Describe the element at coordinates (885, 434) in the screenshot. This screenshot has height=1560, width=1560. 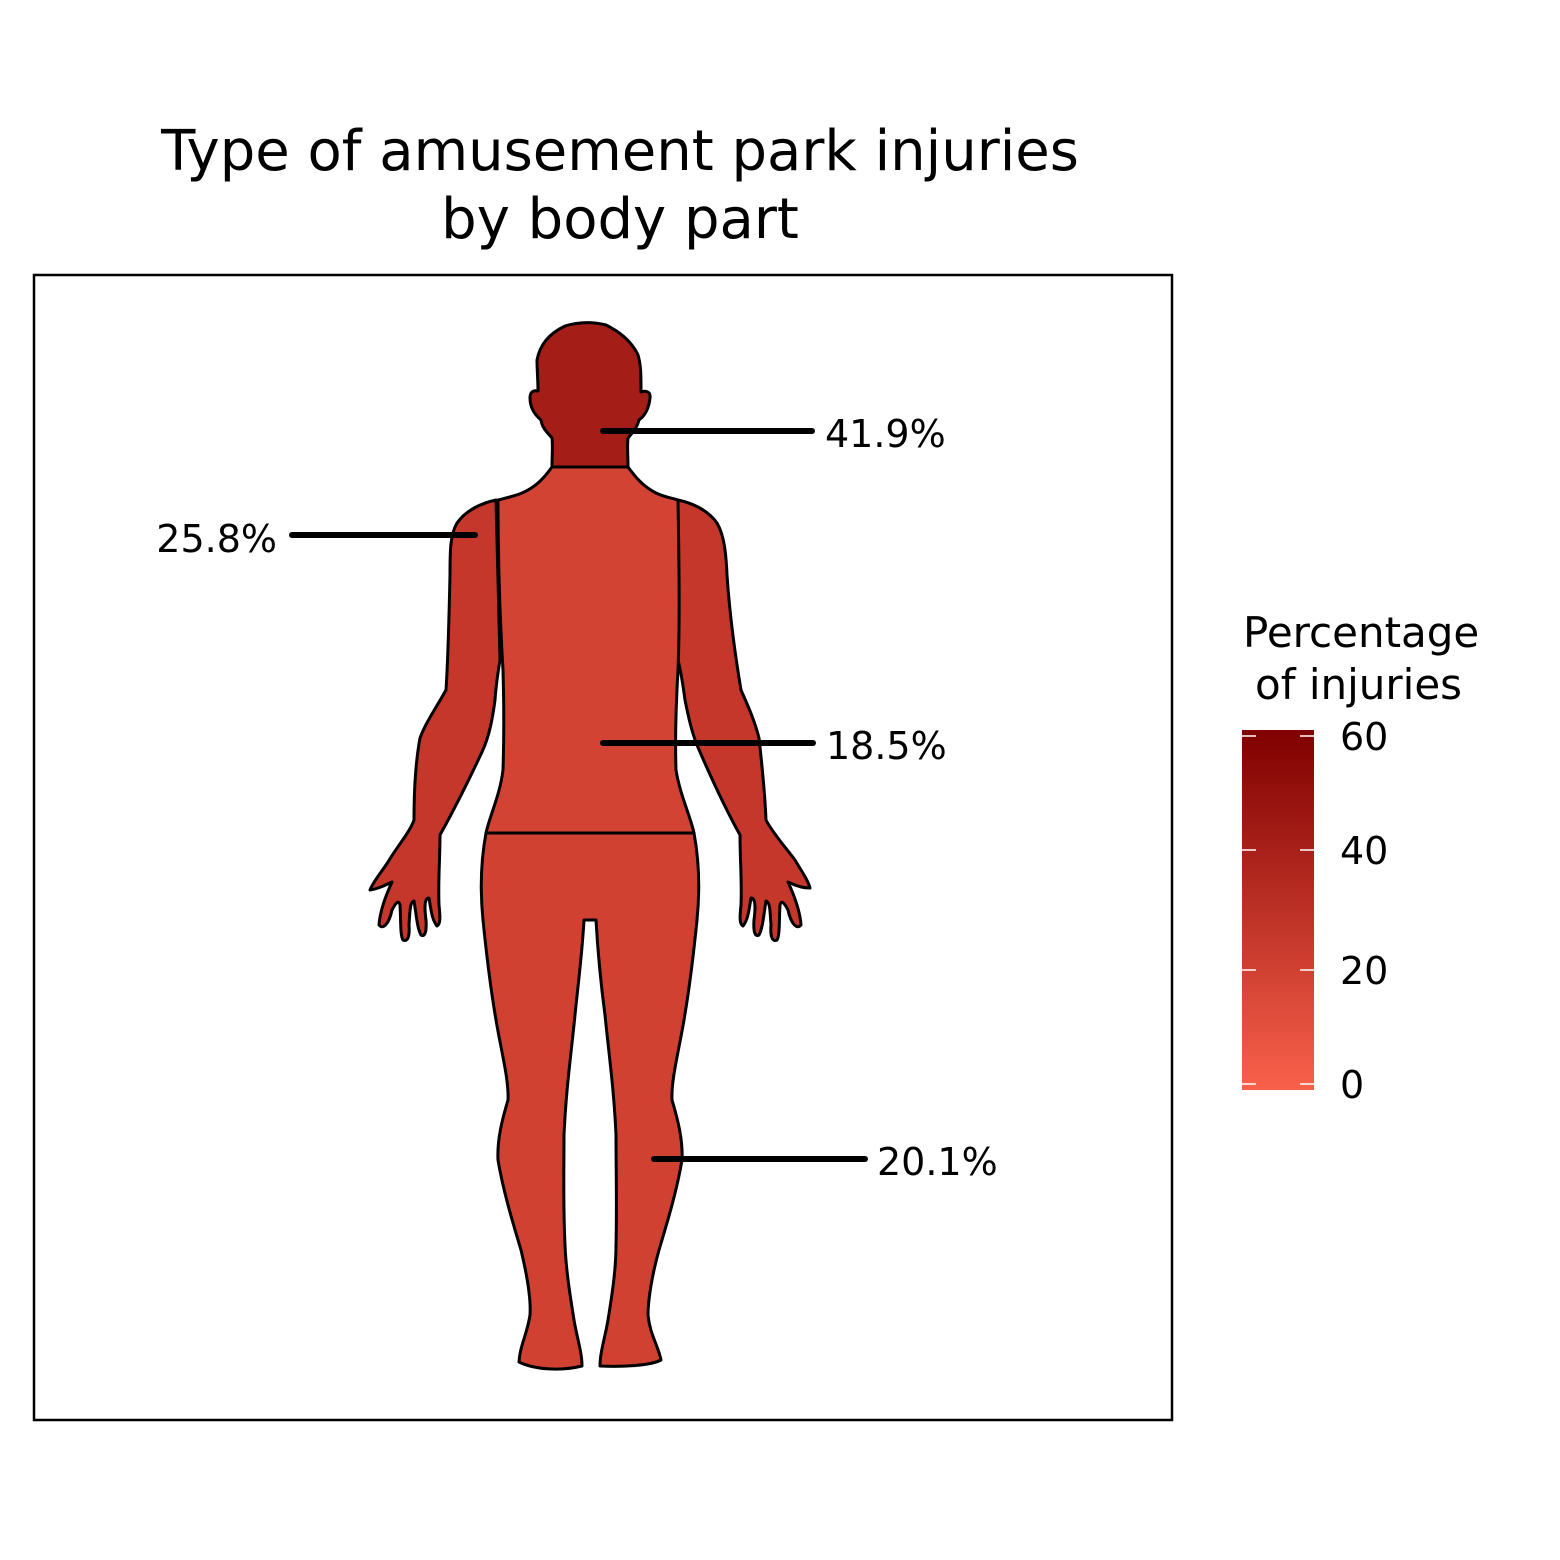
I see `data-label-head: 41.9%` at that location.